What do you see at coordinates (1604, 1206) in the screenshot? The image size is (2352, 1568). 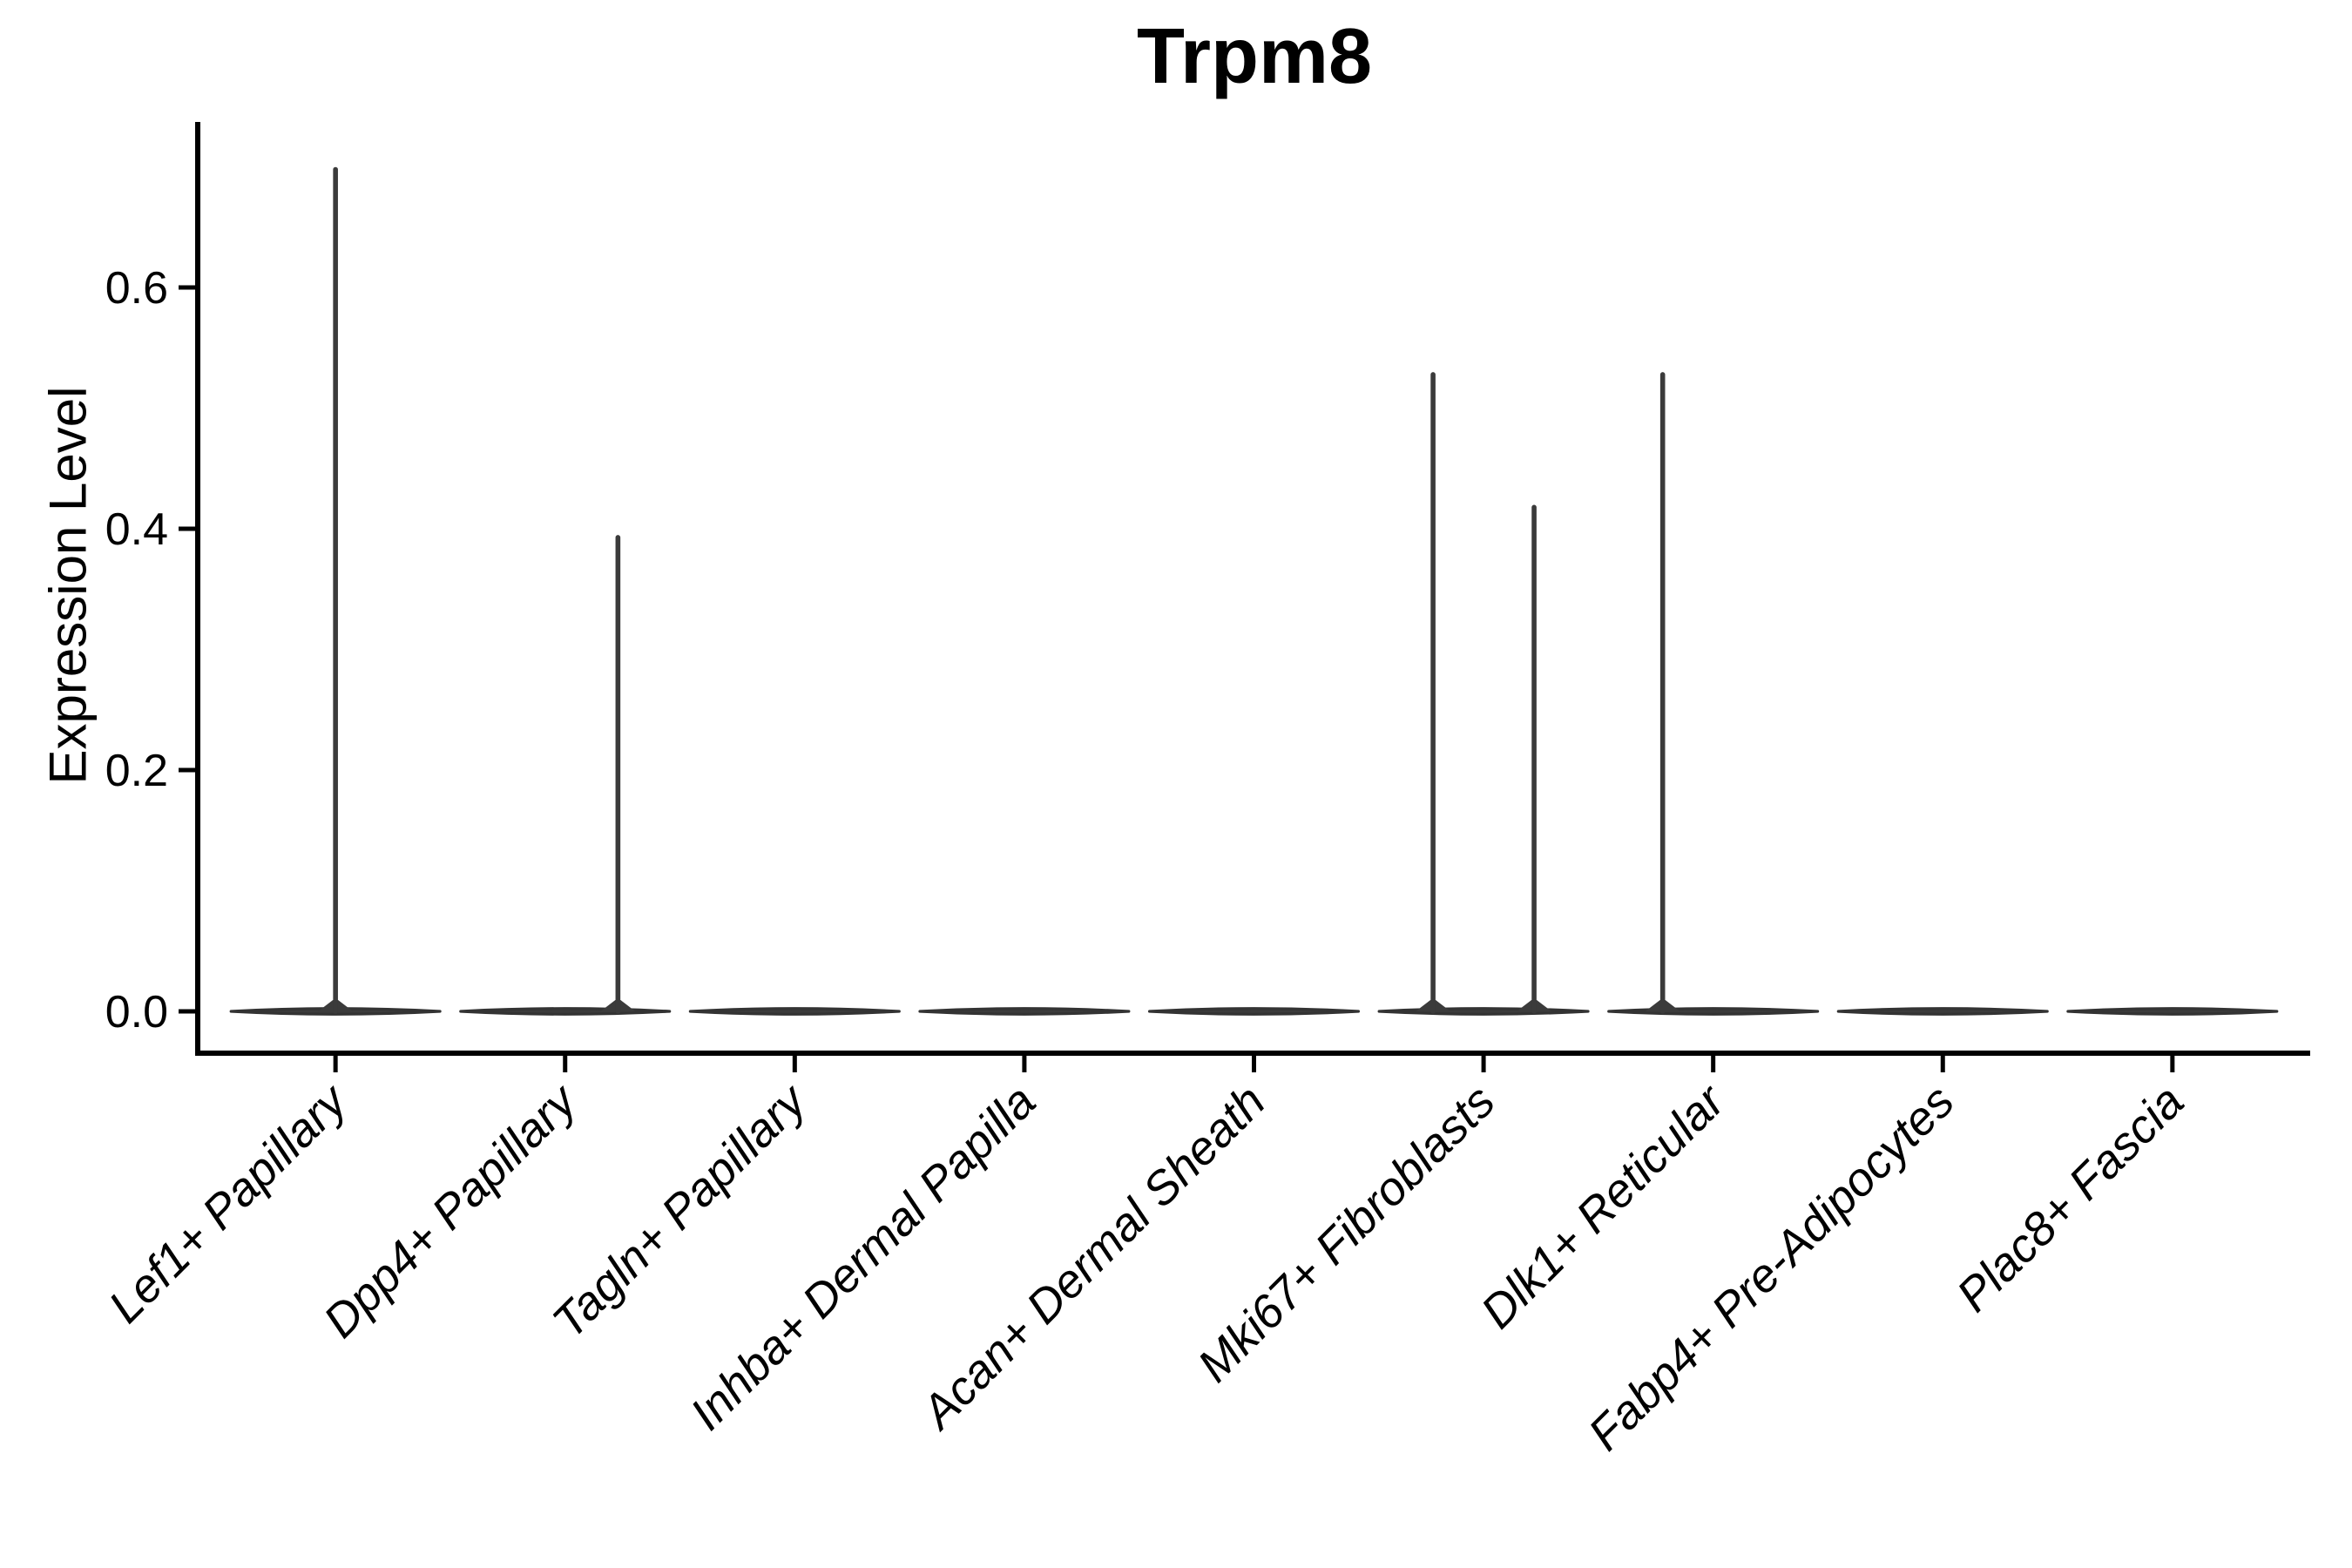 I see `x-tick-label: Dlk1+ Reticular` at bounding box center [1604, 1206].